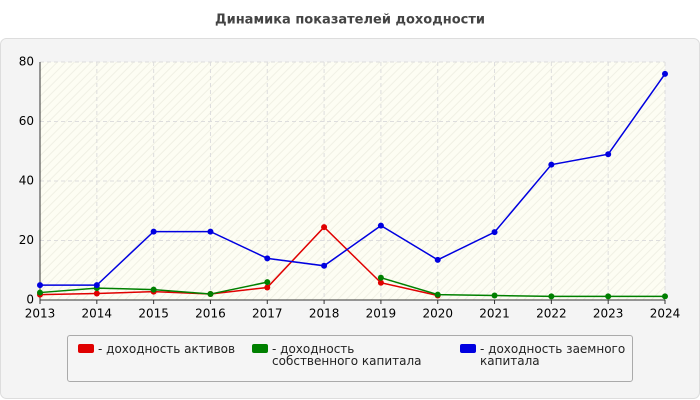 This screenshot has height=400, width=700. I want to click on x-tick-label: 2014, so click(97, 314).